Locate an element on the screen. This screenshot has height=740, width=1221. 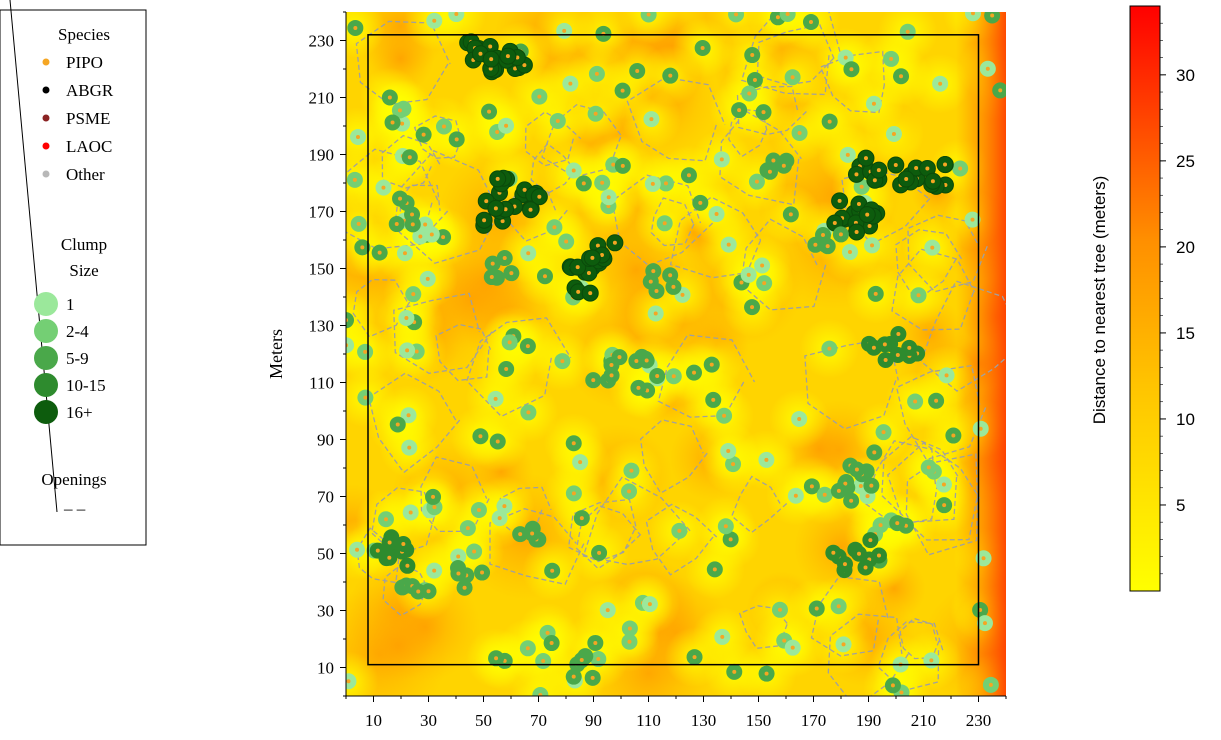
tree-crown is located at coordinates (351, 681).